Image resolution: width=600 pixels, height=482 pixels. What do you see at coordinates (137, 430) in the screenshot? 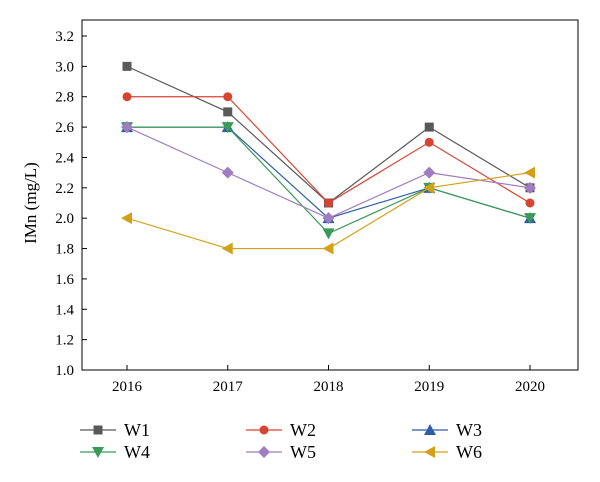
I see `legend-label: W1` at bounding box center [137, 430].